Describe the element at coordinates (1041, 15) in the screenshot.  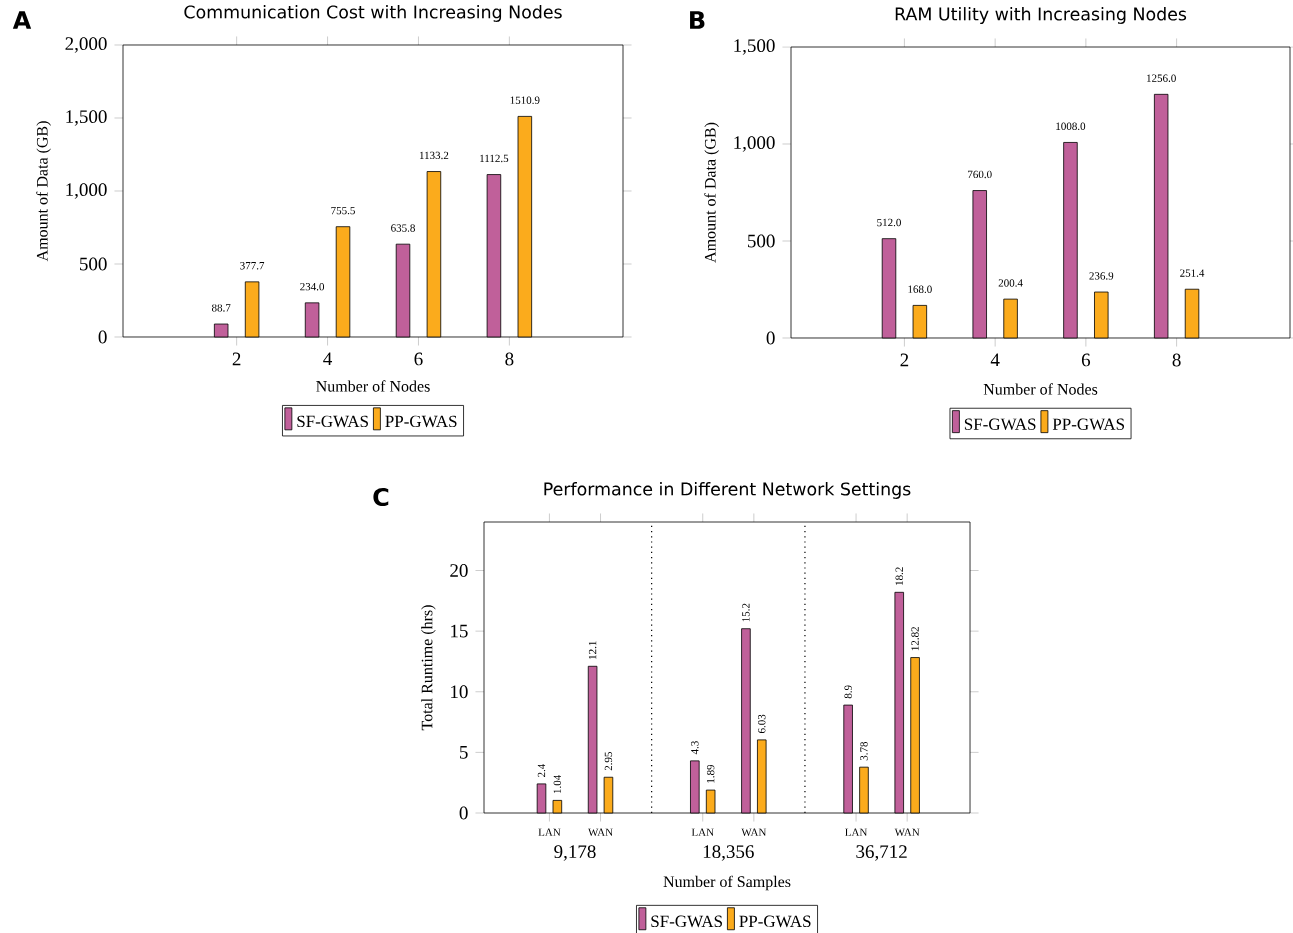
I see `chart-title: RAM Utility with Increasing Nodes` at that location.